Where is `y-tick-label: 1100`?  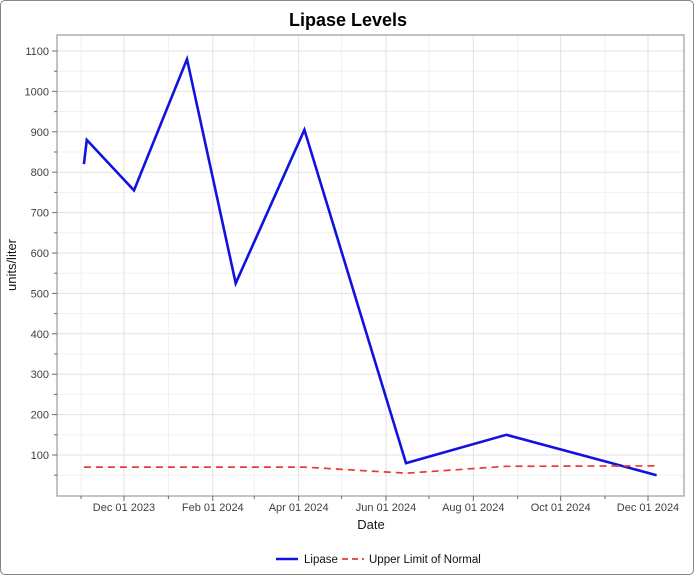 y-tick-label: 1100 is located at coordinates (37, 52).